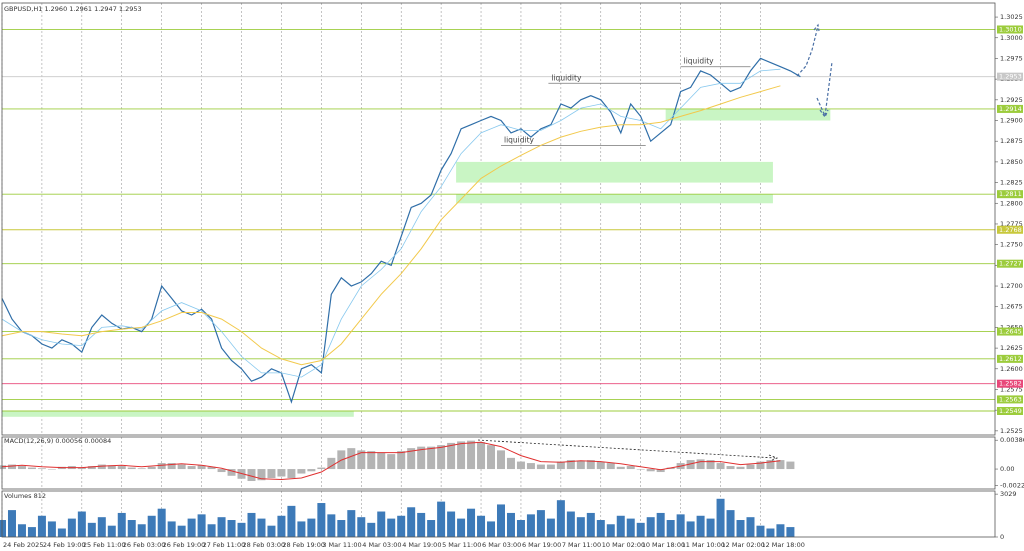 The height and width of the screenshot is (551, 1024). I want to click on level-label: 1.2727, so click(1010, 264).